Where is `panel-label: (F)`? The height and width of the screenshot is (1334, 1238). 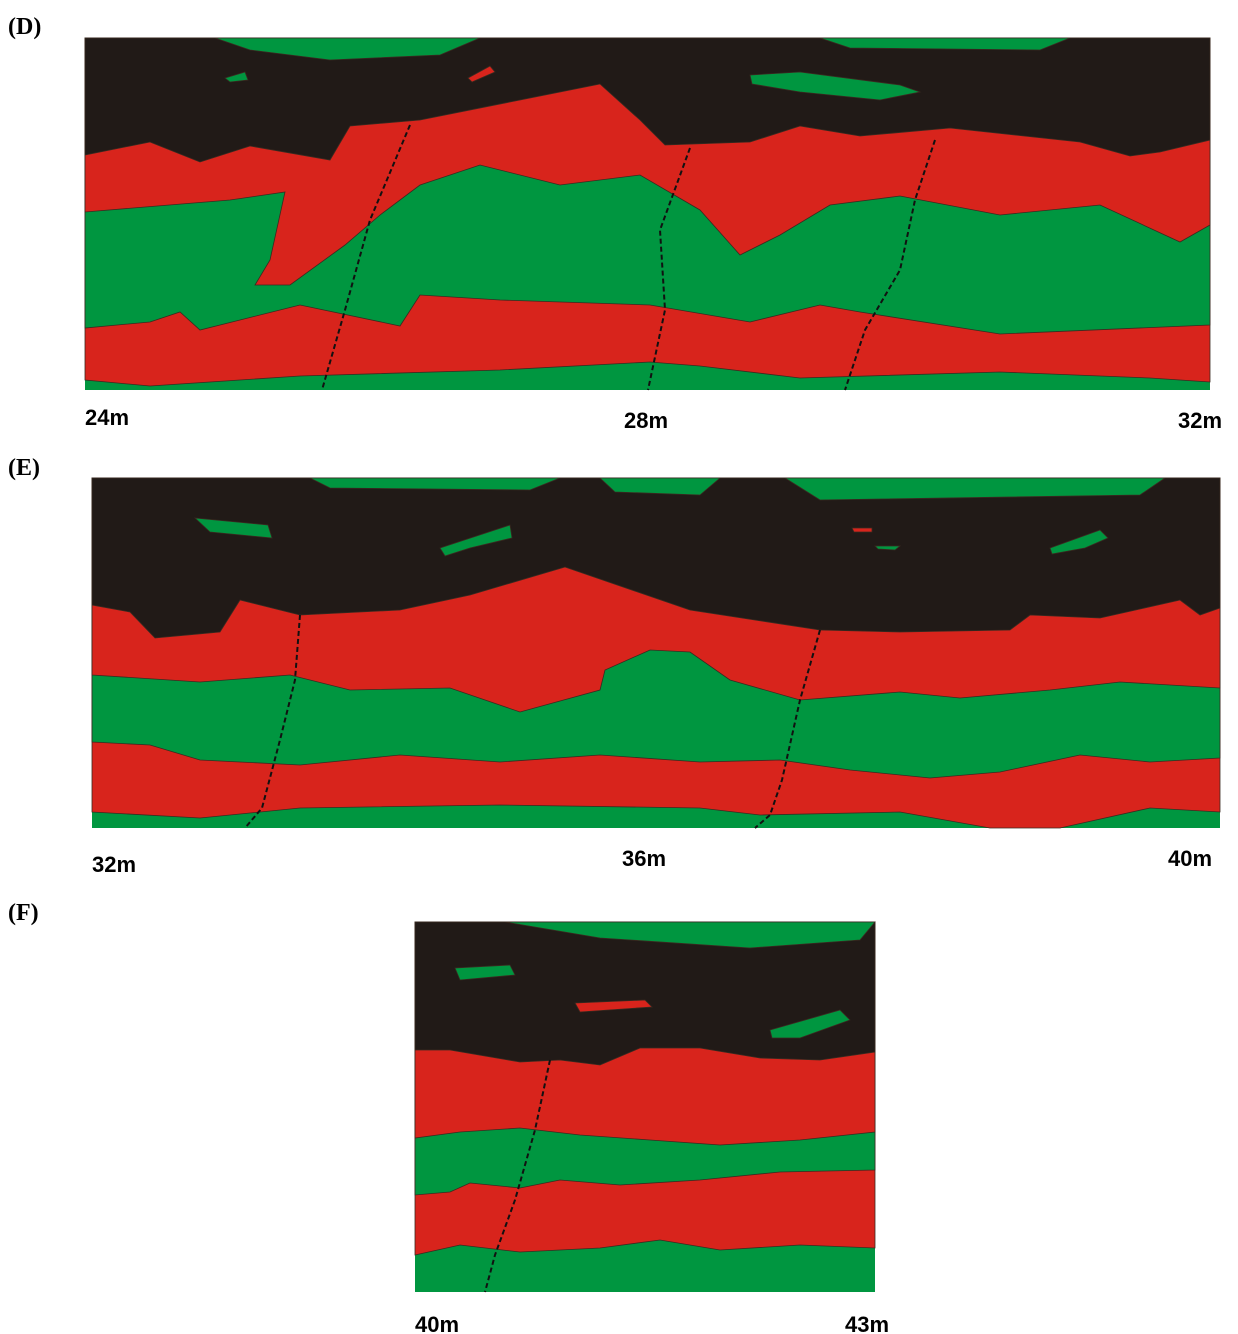 panel-label: (F) is located at coordinates (23, 913).